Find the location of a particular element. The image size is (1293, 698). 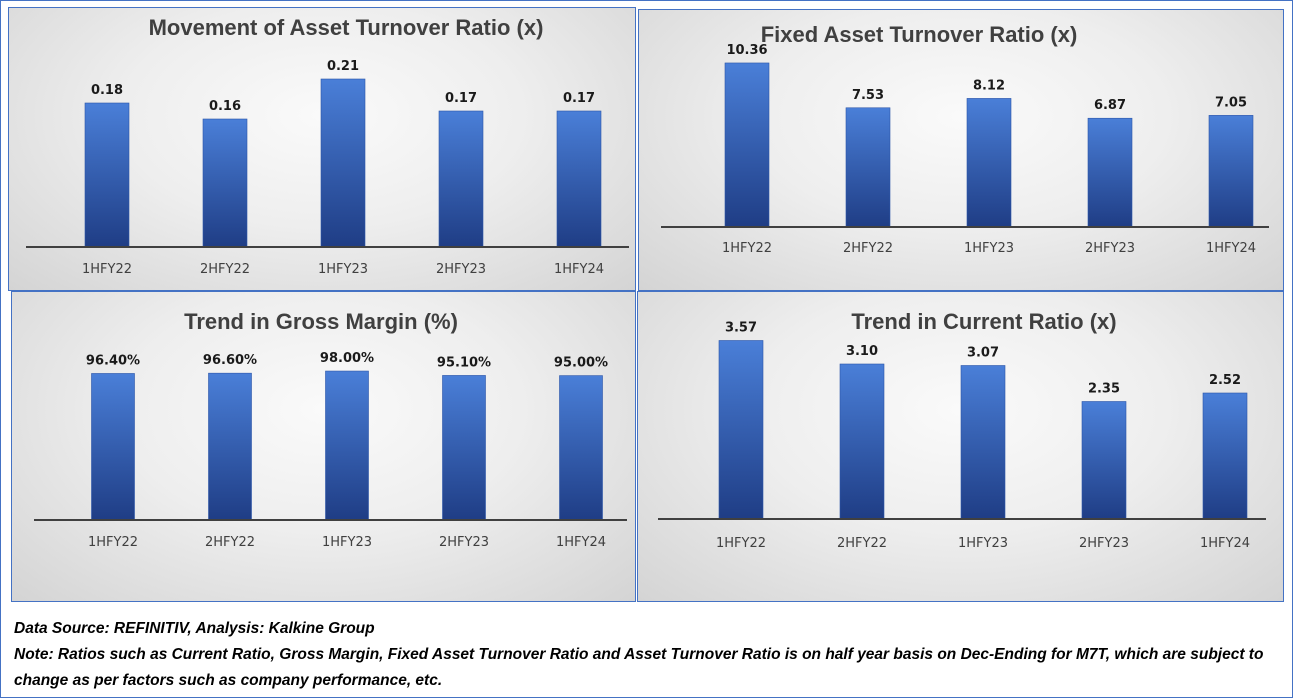

data-label: 0.21 is located at coordinates (343, 66).